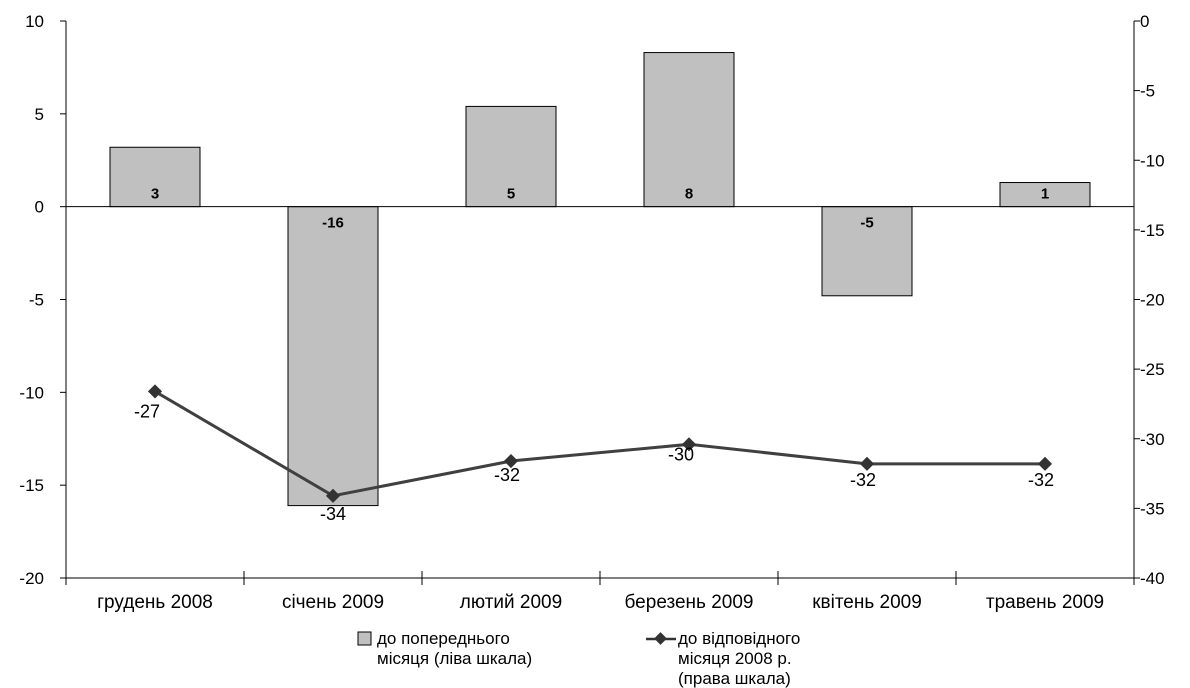 This screenshot has width=1190, height=688. What do you see at coordinates (333, 223) in the screenshot?
I see `bar-value-label: -16` at bounding box center [333, 223].